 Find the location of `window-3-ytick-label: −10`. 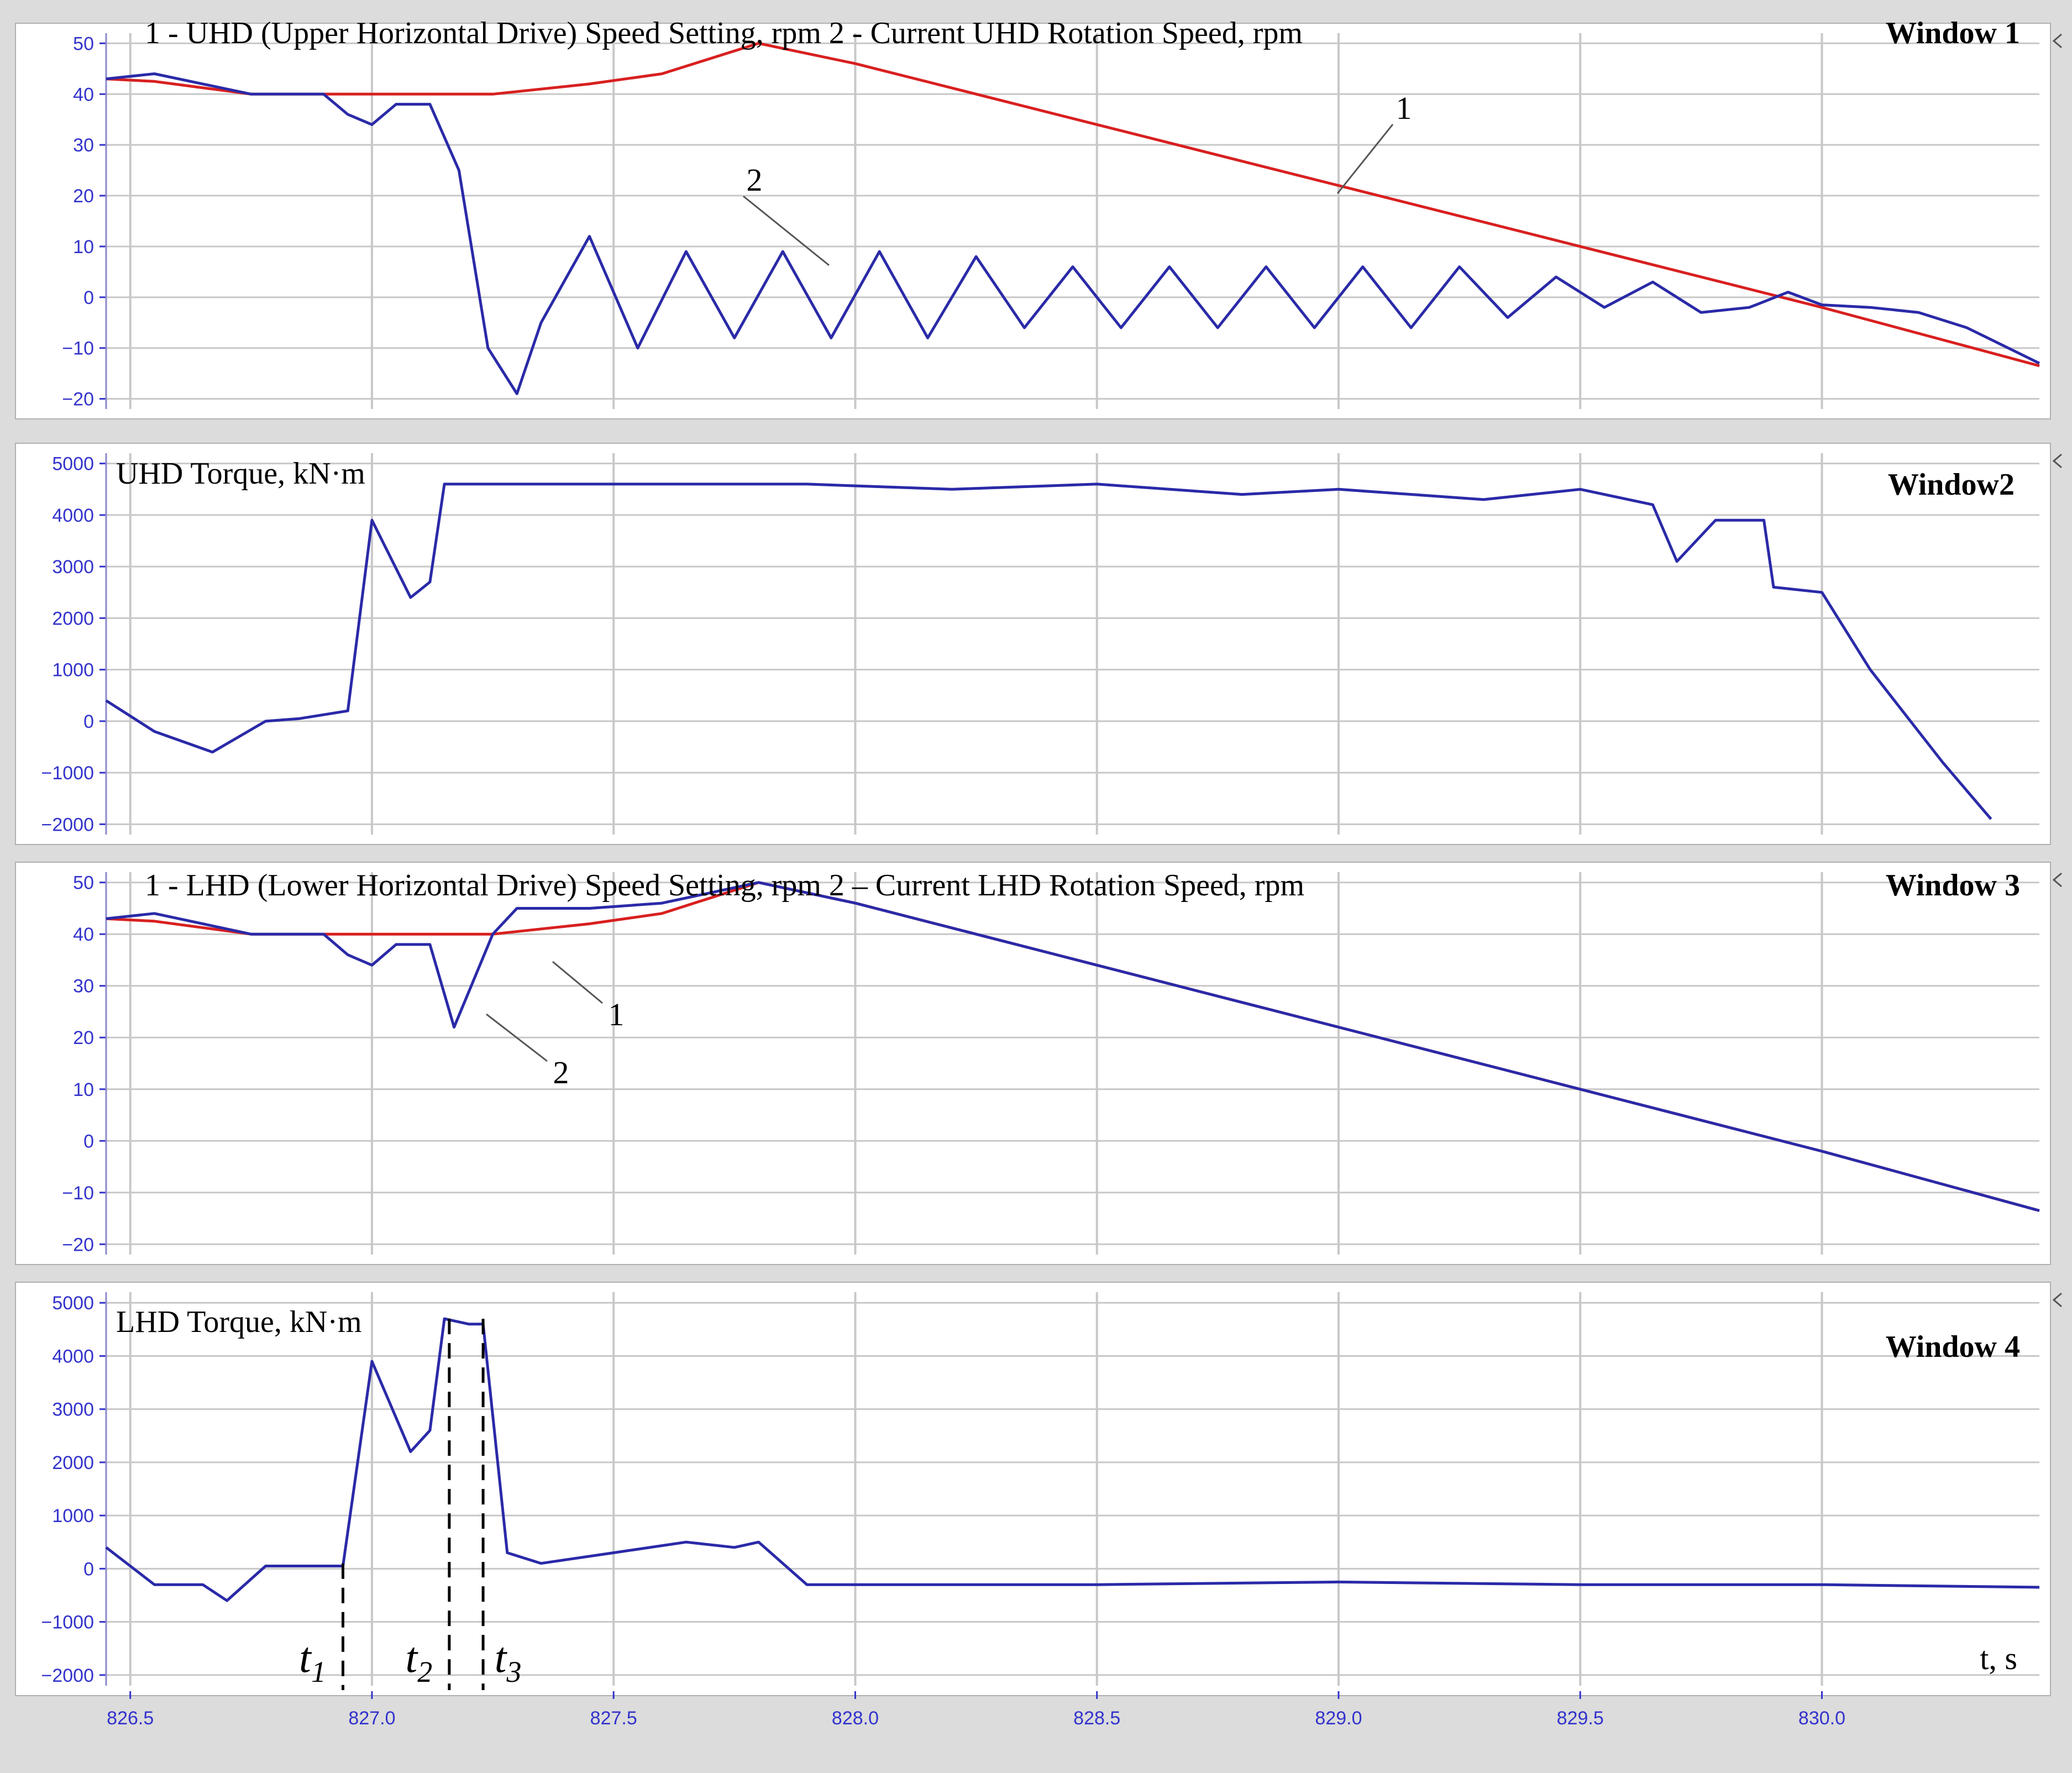

window-3-ytick-label: −10 is located at coordinates (78, 1193).